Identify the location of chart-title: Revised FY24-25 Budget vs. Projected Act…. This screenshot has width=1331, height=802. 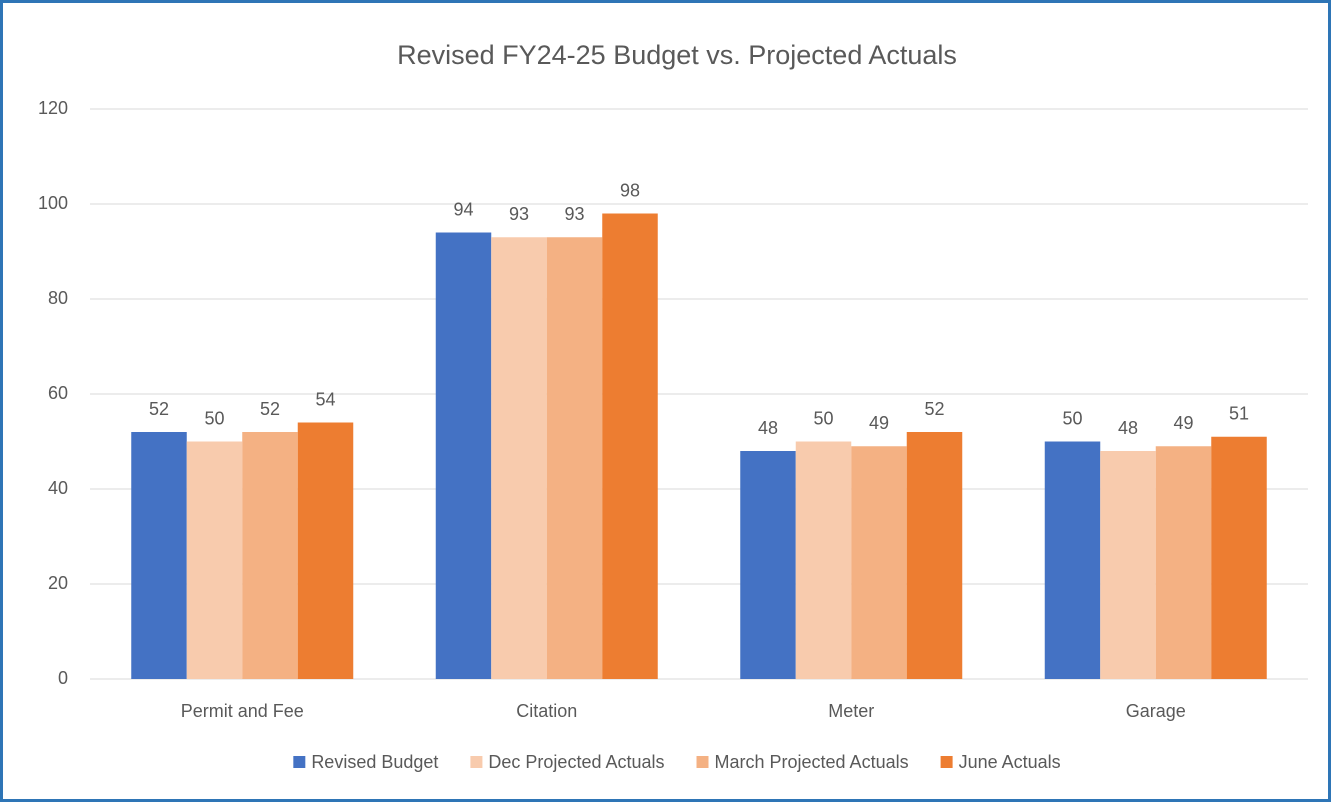
(677, 55).